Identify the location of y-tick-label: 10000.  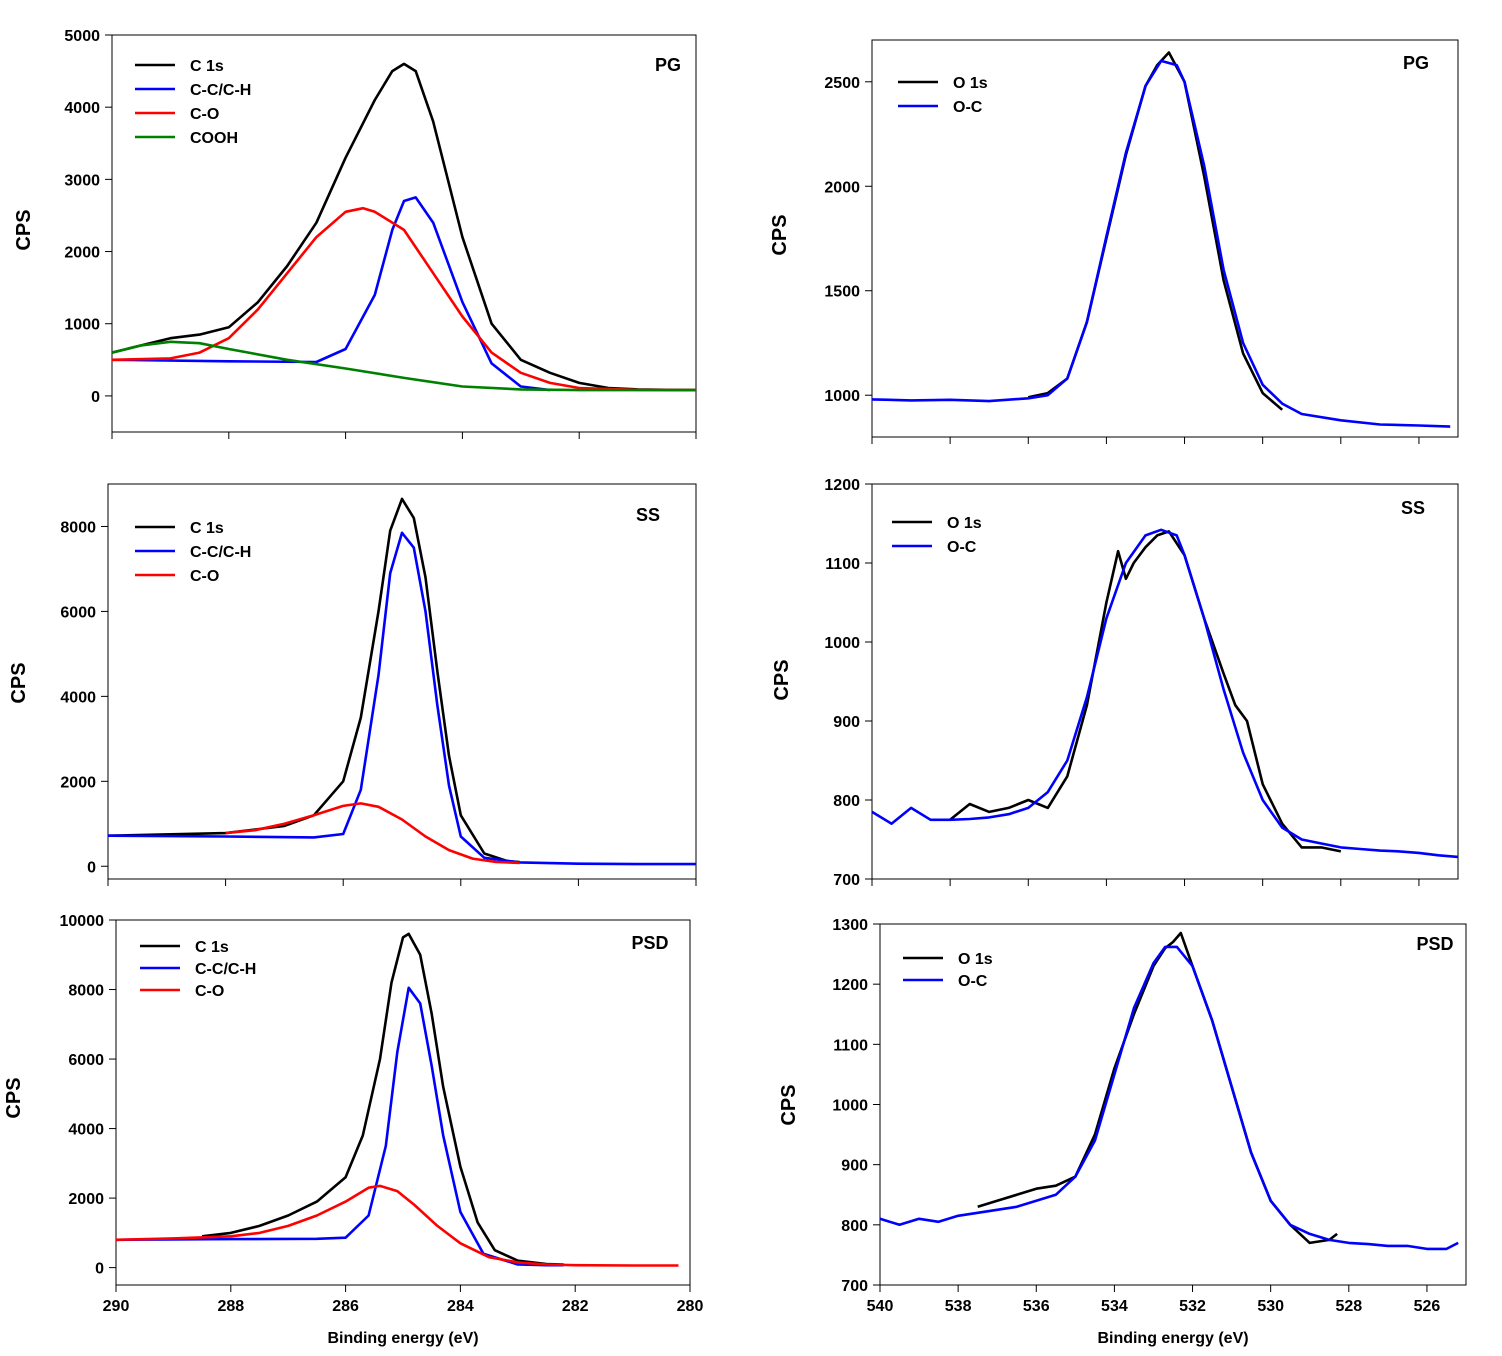
(82, 921).